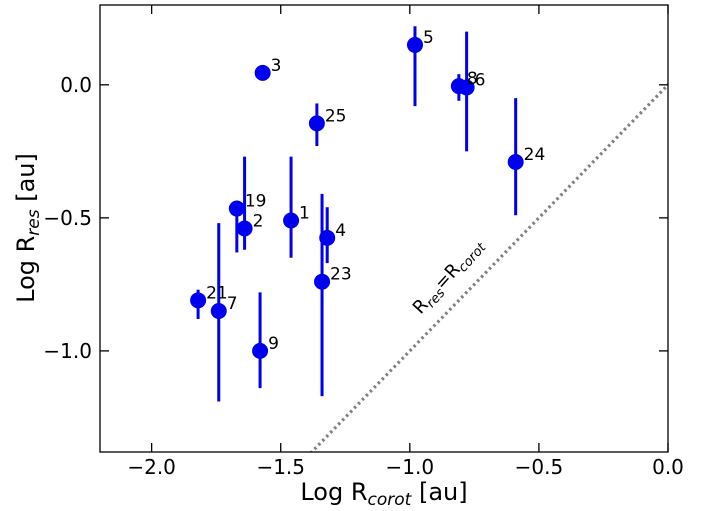 The width and height of the screenshot is (712, 511). What do you see at coordinates (28, 228) in the screenshot?
I see `y-axis-label: Log Rres [au]` at bounding box center [28, 228].